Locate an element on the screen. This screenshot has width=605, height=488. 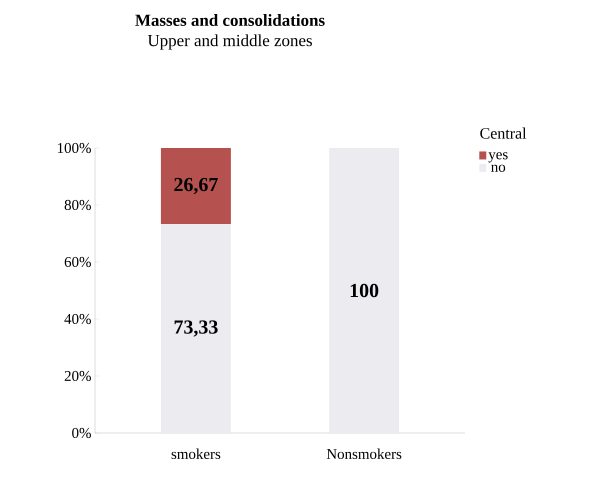
y-tick-label: 20% is located at coordinates (77, 376).